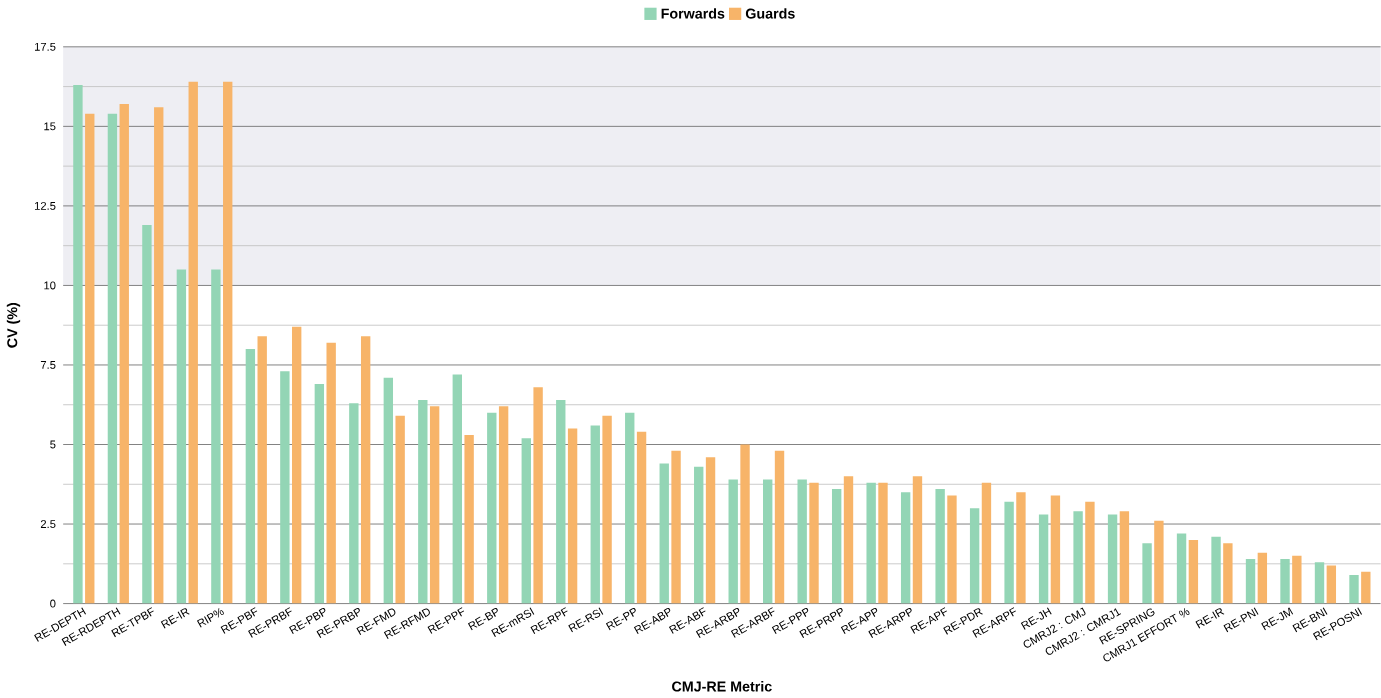  Describe the element at coordinates (45, 205) in the screenshot. I see `y-tick-label: 12.5` at that location.